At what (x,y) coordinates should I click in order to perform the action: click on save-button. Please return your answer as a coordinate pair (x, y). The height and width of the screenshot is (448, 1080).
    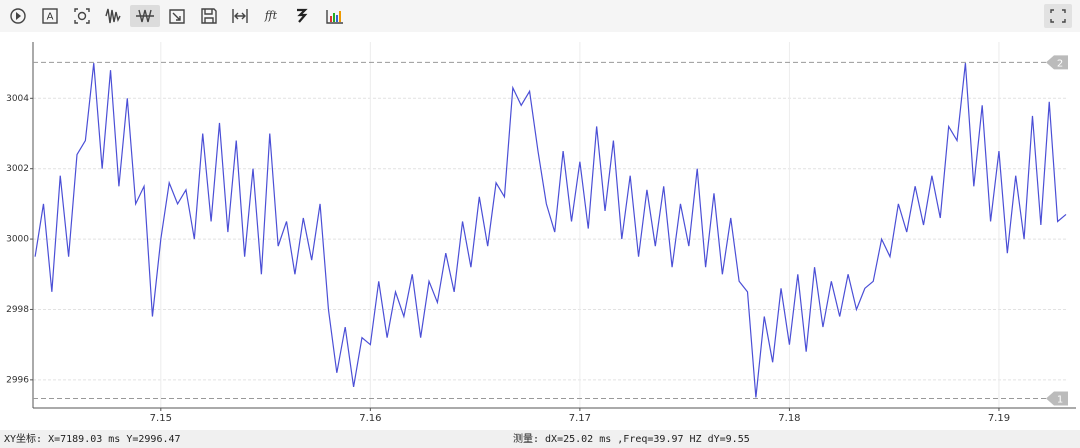
    Looking at the image, I should click on (209, 16).